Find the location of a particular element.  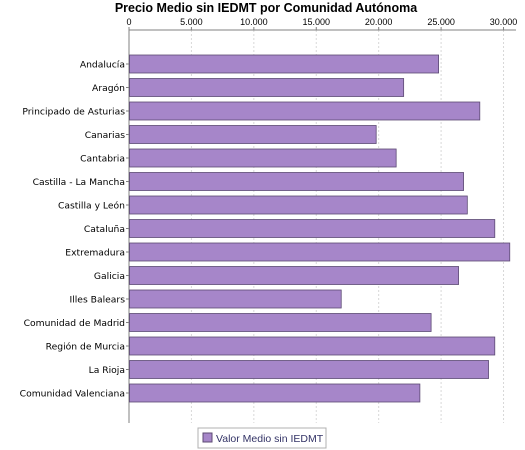

x-tick-label: 20.000 is located at coordinates (379, 22).